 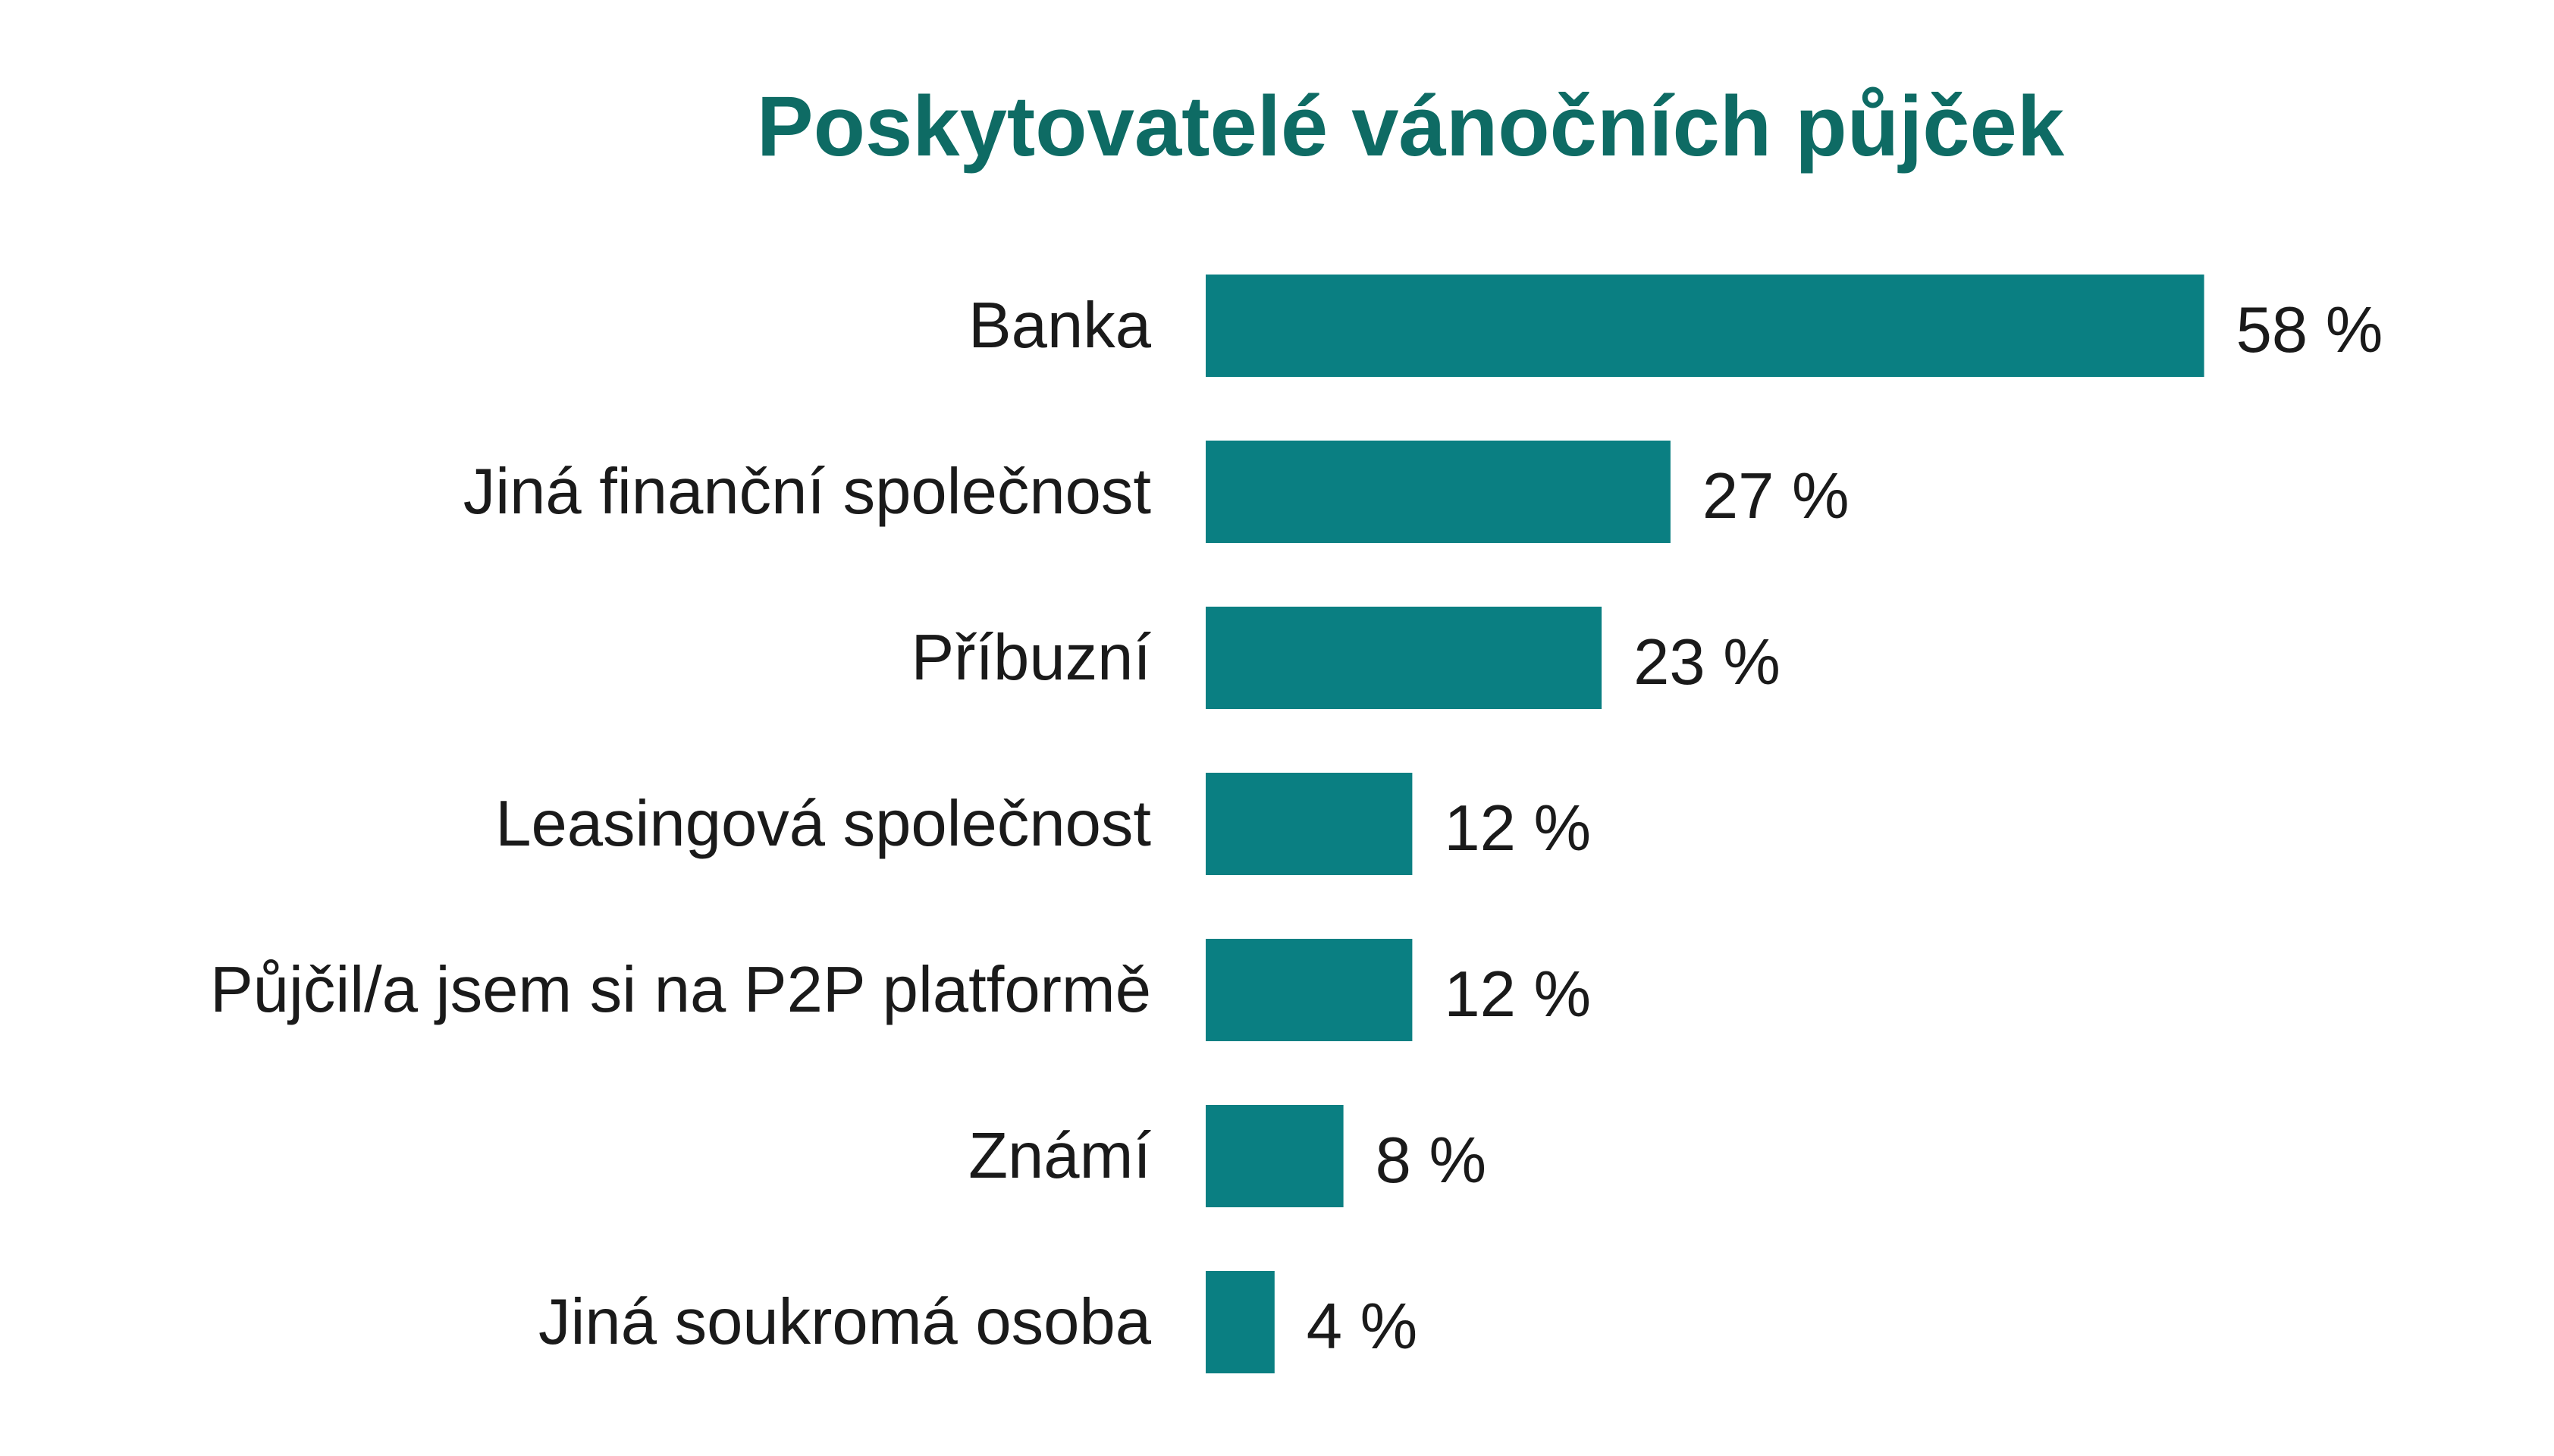 What do you see at coordinates (807, 492) in the screenshot?
I see `category-label: Jiná finanční společnost` at bounding box center [807, 492].